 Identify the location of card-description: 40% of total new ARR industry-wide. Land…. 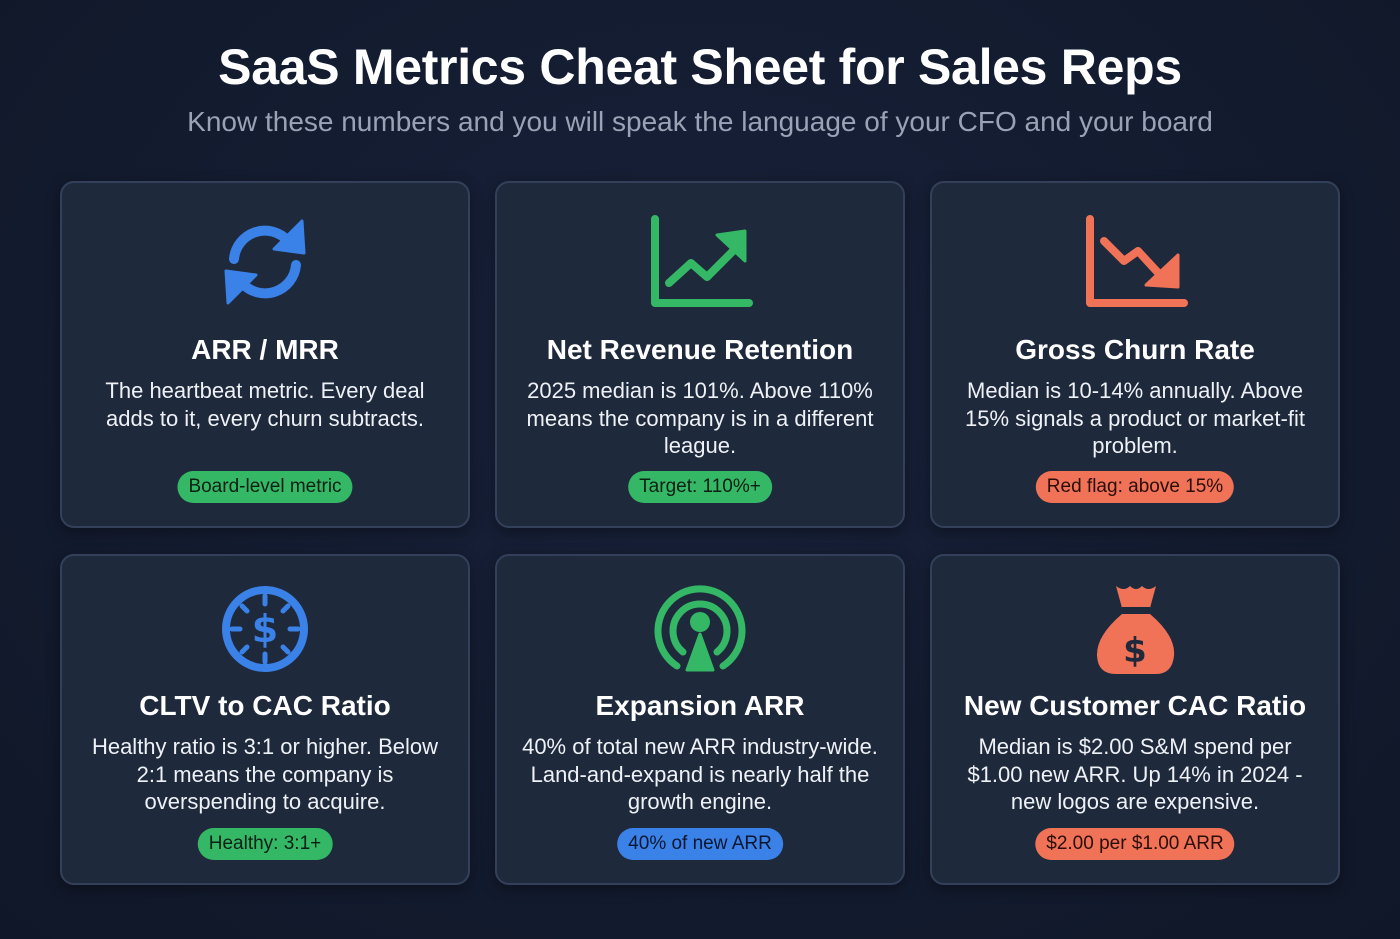
(700, 774).